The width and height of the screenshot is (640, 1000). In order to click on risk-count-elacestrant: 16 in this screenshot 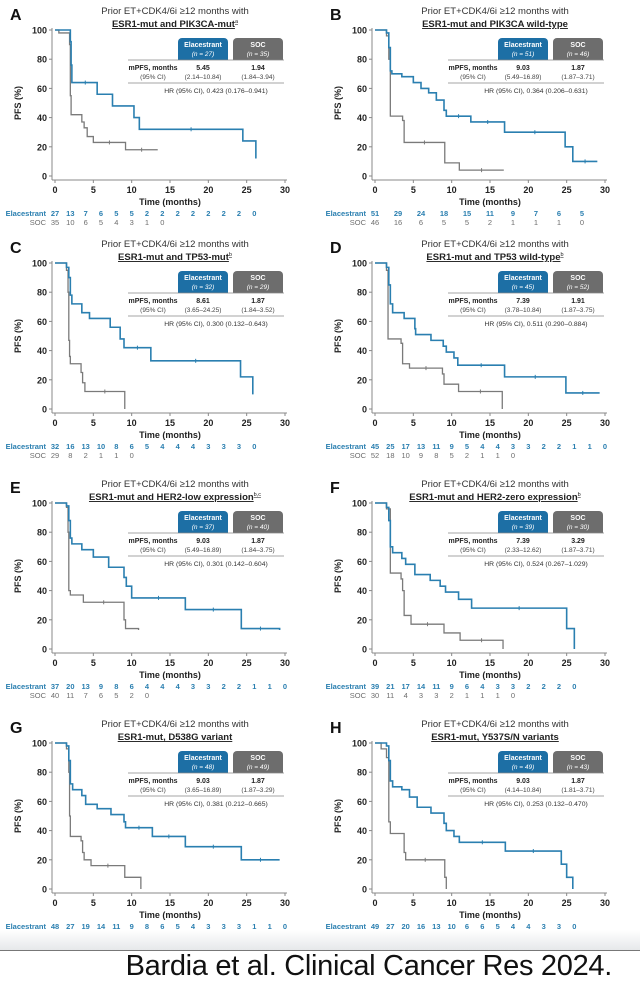, I will do `click(70, 446)`.